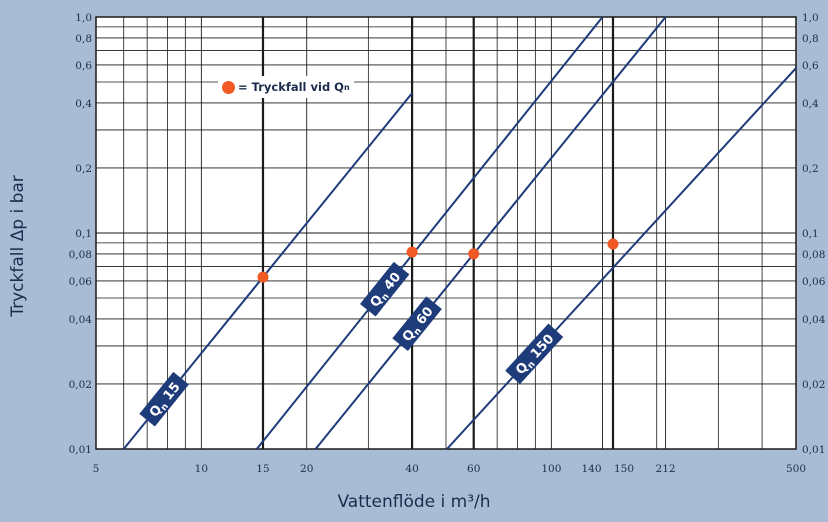 This screenshot has width=828, height=522. Describe the element at coordinates (810, 234) in the screenshot. I see `y-tick-label-right: 0,1` at that location.